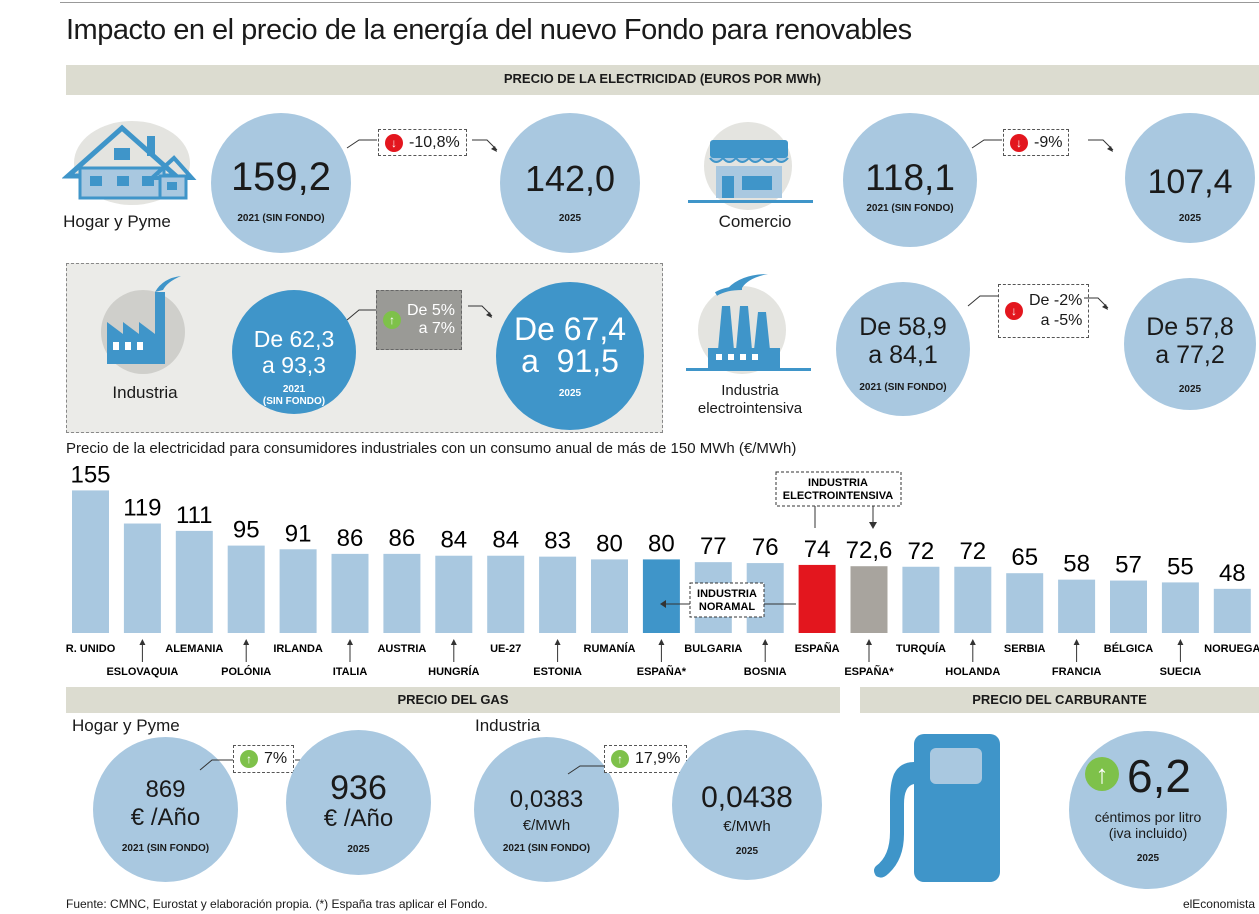 The width and height of the screenshot is (1259, 914). Describe the element at coordinates (661, 543) in the screenshot. I see `bar-value-label: 80` at that location.